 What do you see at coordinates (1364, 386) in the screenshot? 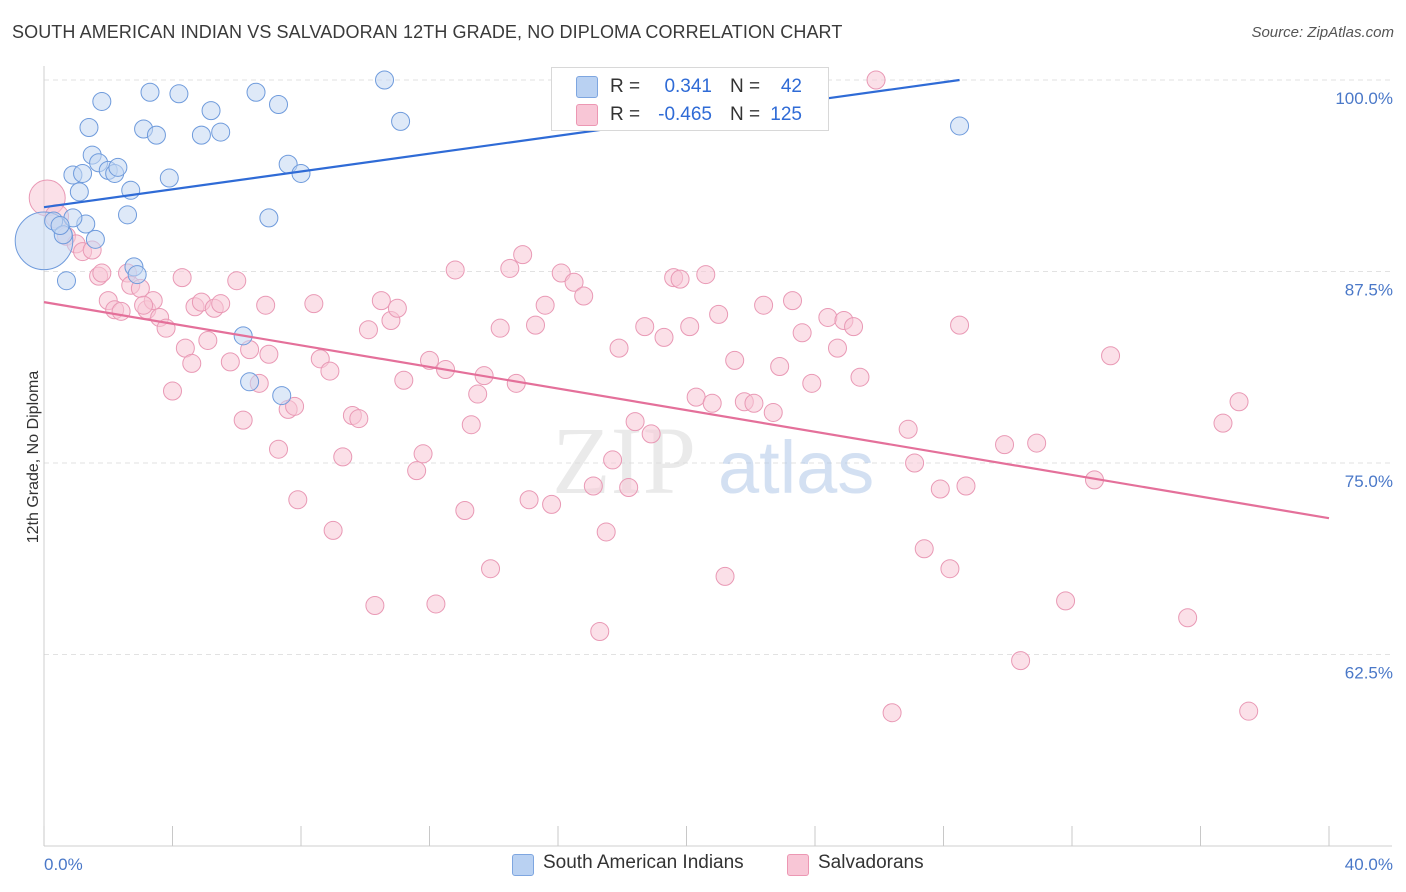
I see `y-tick-labels: 62.5% 75.0% 87.5% 100.0%` at bounding box center [1364, 386].